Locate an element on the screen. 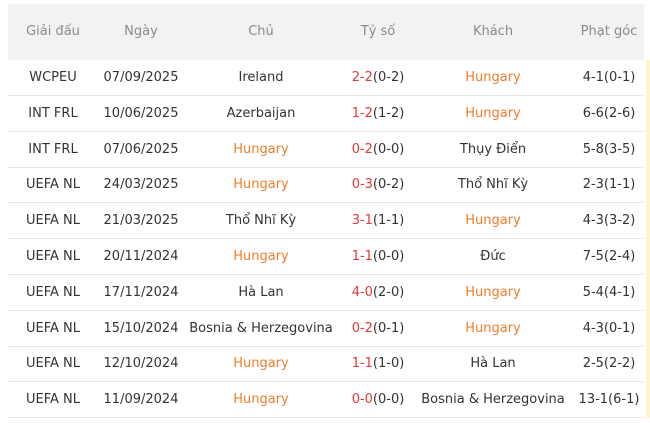 The height and width of the screenshot is (423, 650). score: 0-3 is located at coordinates (362, 185).